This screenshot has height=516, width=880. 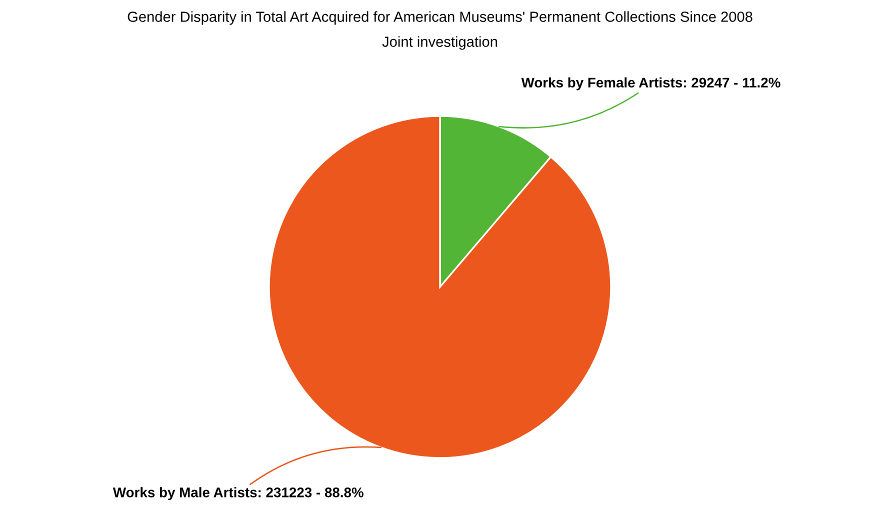 What do you see at coordinates (238, 493) in the screenshot?
I see `slice-label: Works by Male Artists: 231223 - 88.8%` at bounding box center [238, 493].